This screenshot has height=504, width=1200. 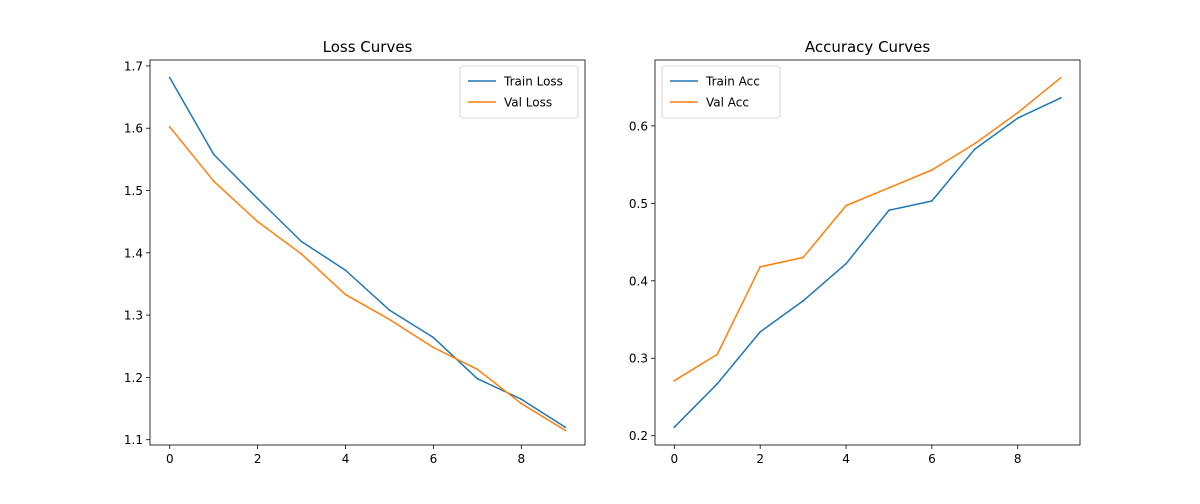 What do you see at coordinates (638, 281) in the screenshot?
I see `chart-1-y-tick-label: 0.4` at bounding box center [638, 281].